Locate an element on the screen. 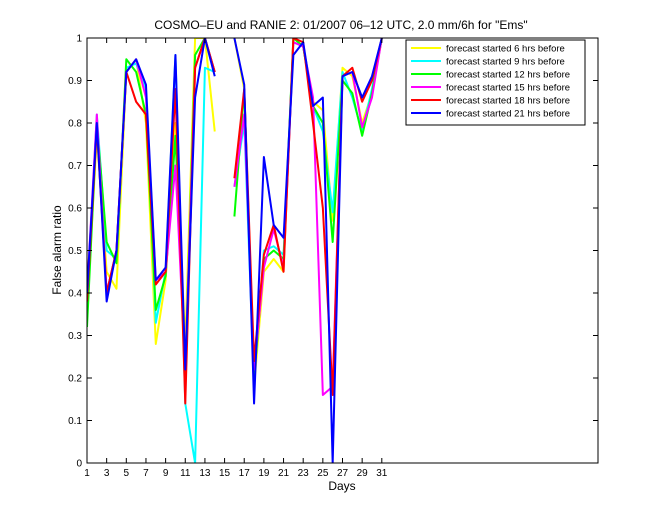 This screenshot has width=660, height=520. x-tick-label: 27 is located at coordinates (343, 473).